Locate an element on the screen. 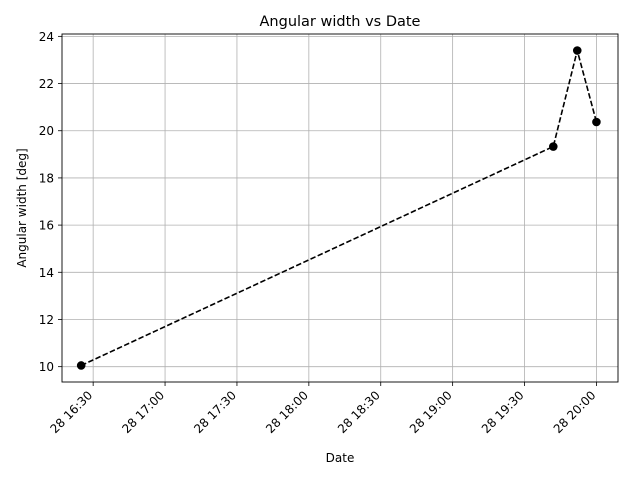  x-tick-label: 28 16:30 is located at coordinates (71, 412).